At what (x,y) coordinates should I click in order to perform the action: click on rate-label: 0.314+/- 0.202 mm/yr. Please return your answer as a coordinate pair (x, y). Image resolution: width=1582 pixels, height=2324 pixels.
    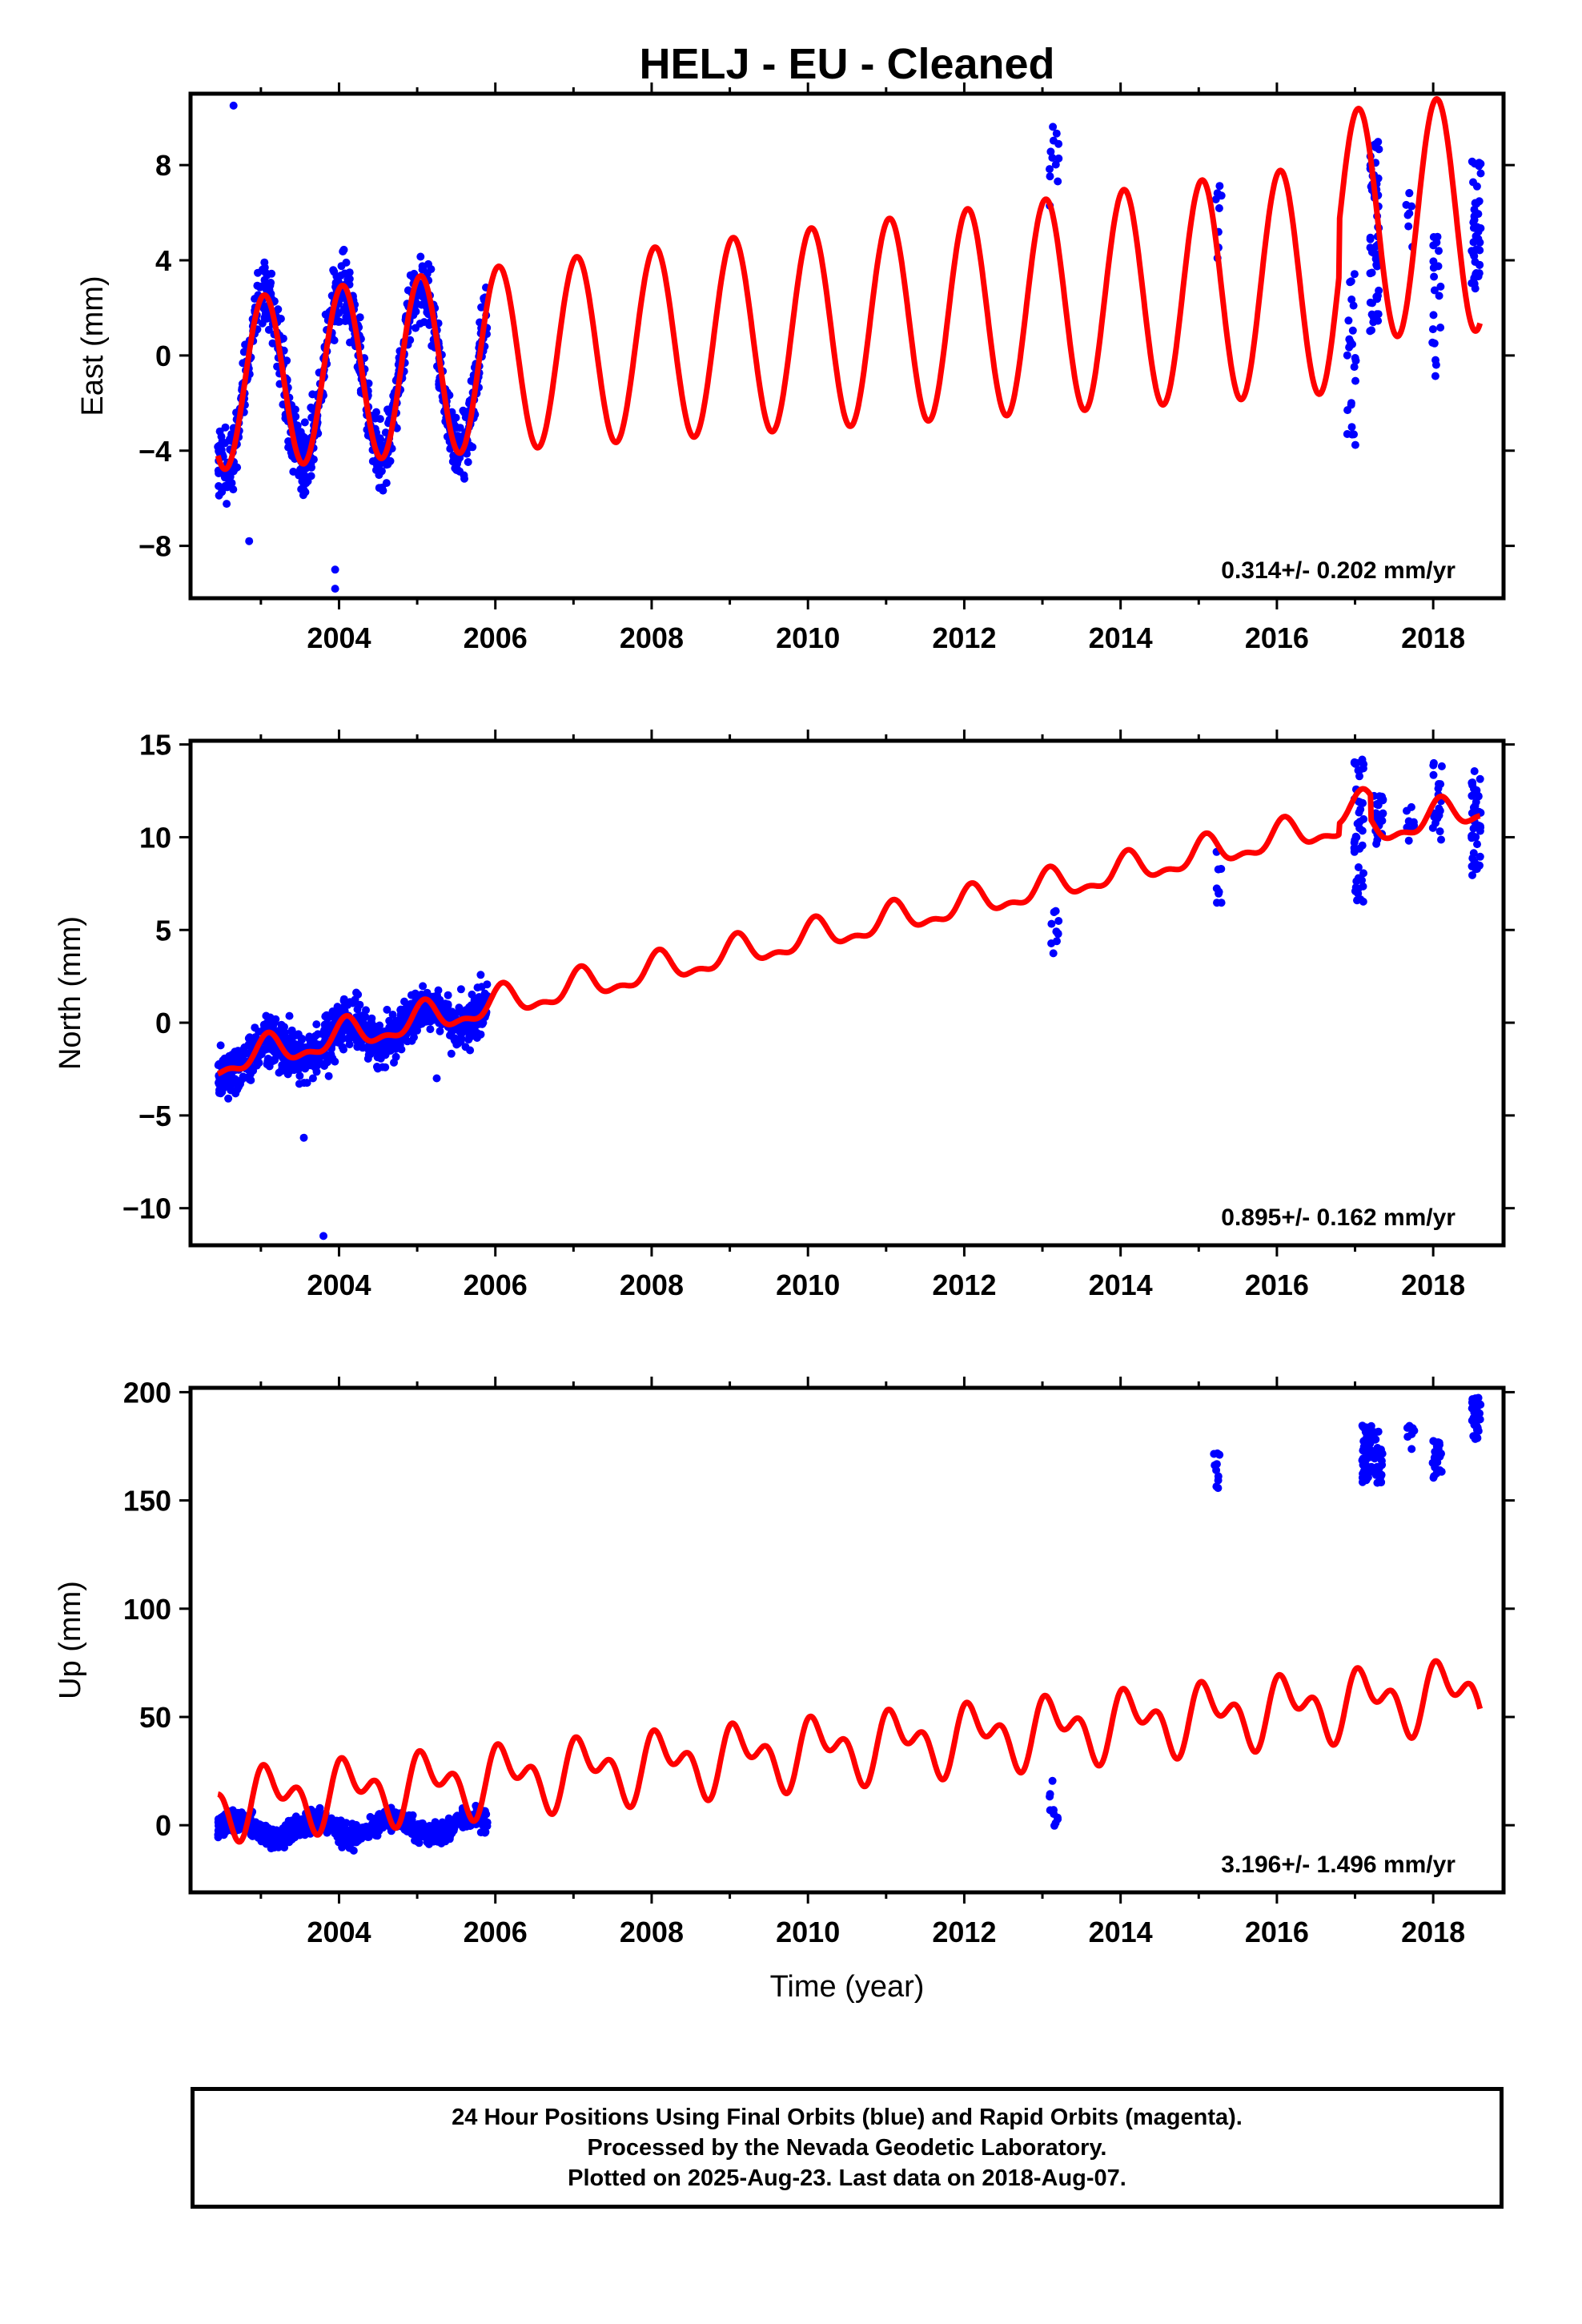
    Looking at the image, I should click on (1338, 570).